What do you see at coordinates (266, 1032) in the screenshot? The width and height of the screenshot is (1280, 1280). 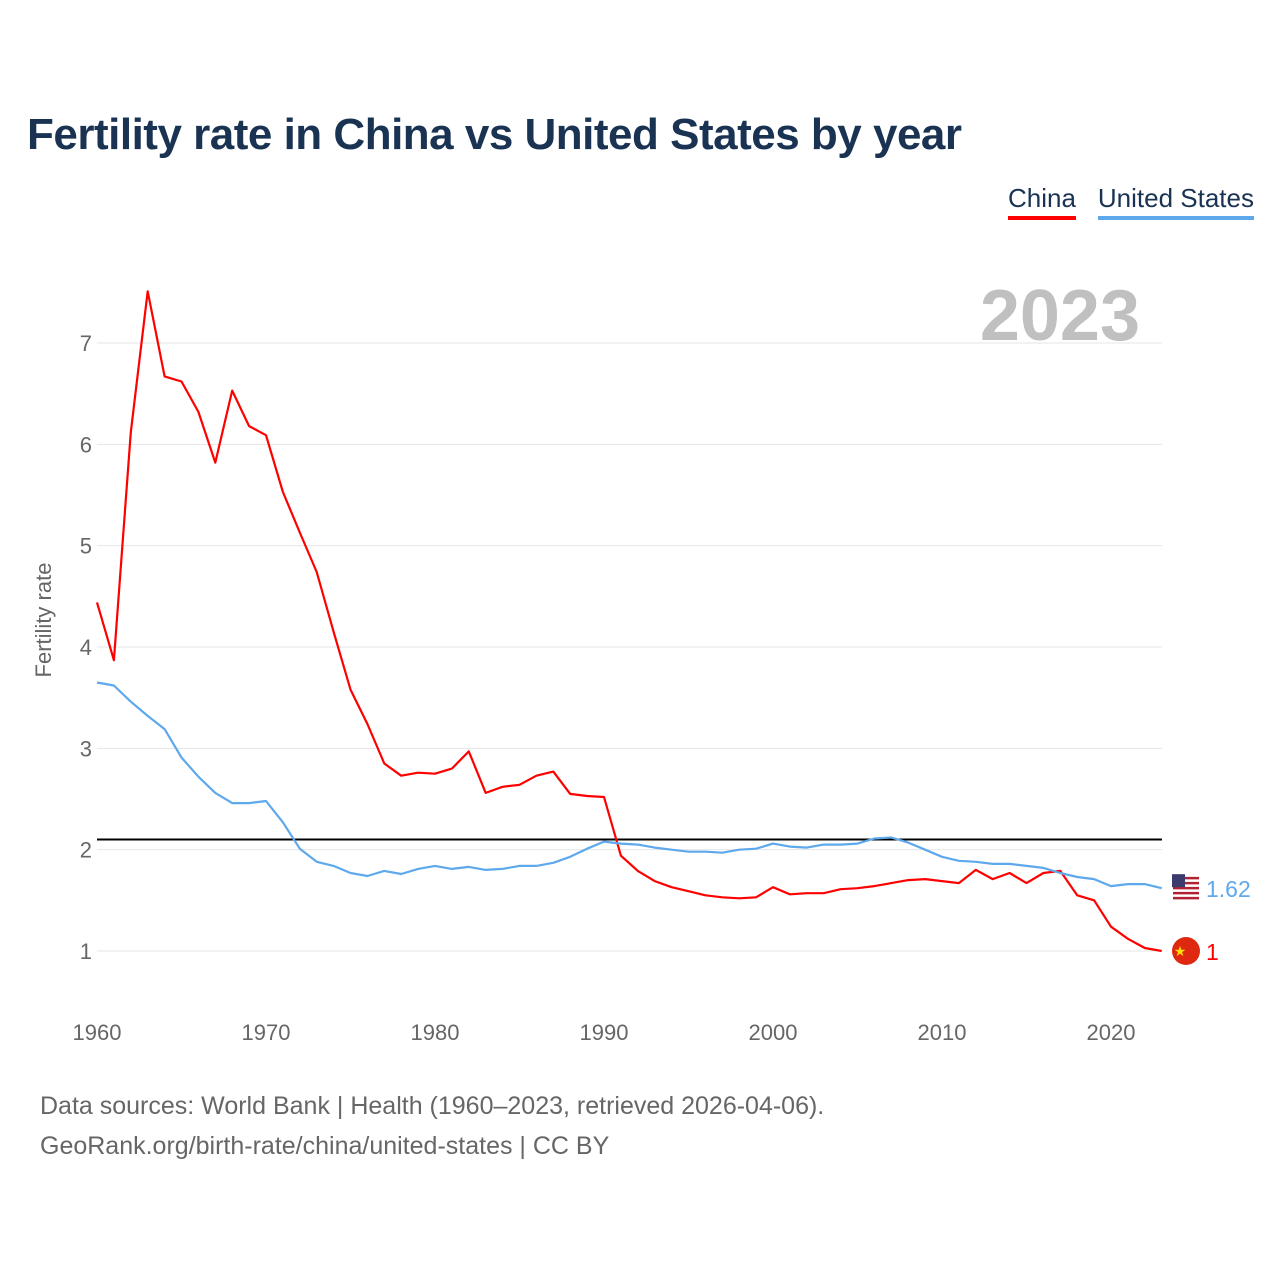 I see `x-tick-label: 1970` at bounding box center [266, 1032].